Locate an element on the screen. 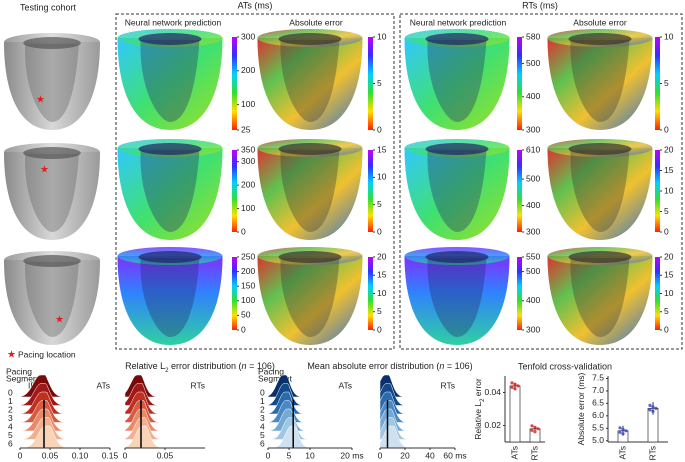  text-part: error distribution ( is located at coordinates (205, 366).